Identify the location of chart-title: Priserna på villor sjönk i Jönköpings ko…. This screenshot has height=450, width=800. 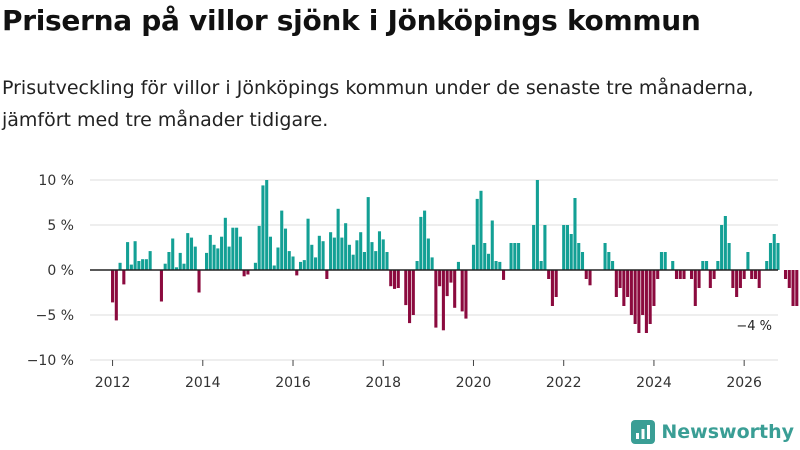
(351, 20).